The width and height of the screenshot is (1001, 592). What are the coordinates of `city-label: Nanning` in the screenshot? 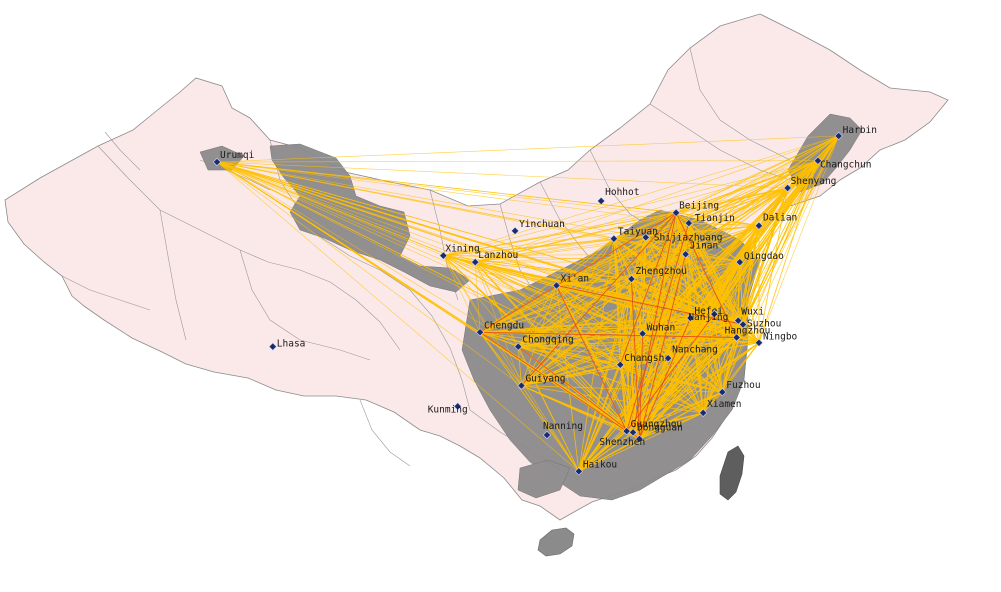 It's located at (563, 426).